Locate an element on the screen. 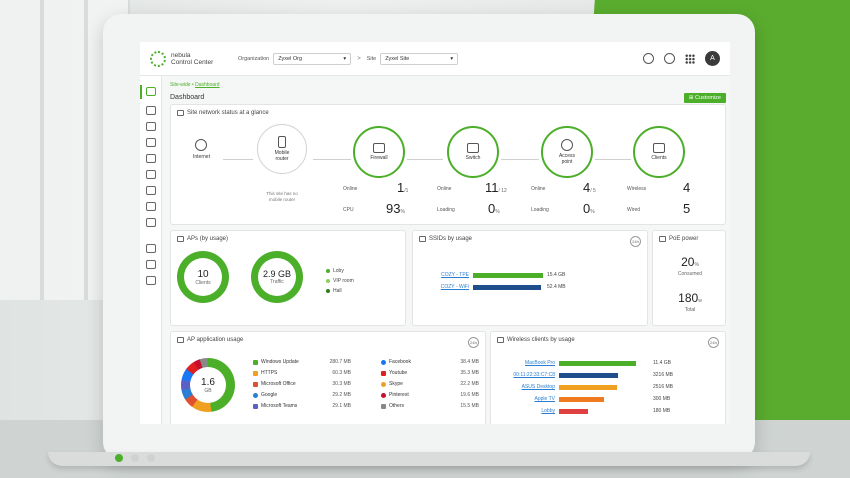 Image resolution: width=850 pixels, height=478 pixels. search-icon is located at coordinates (648, 58).